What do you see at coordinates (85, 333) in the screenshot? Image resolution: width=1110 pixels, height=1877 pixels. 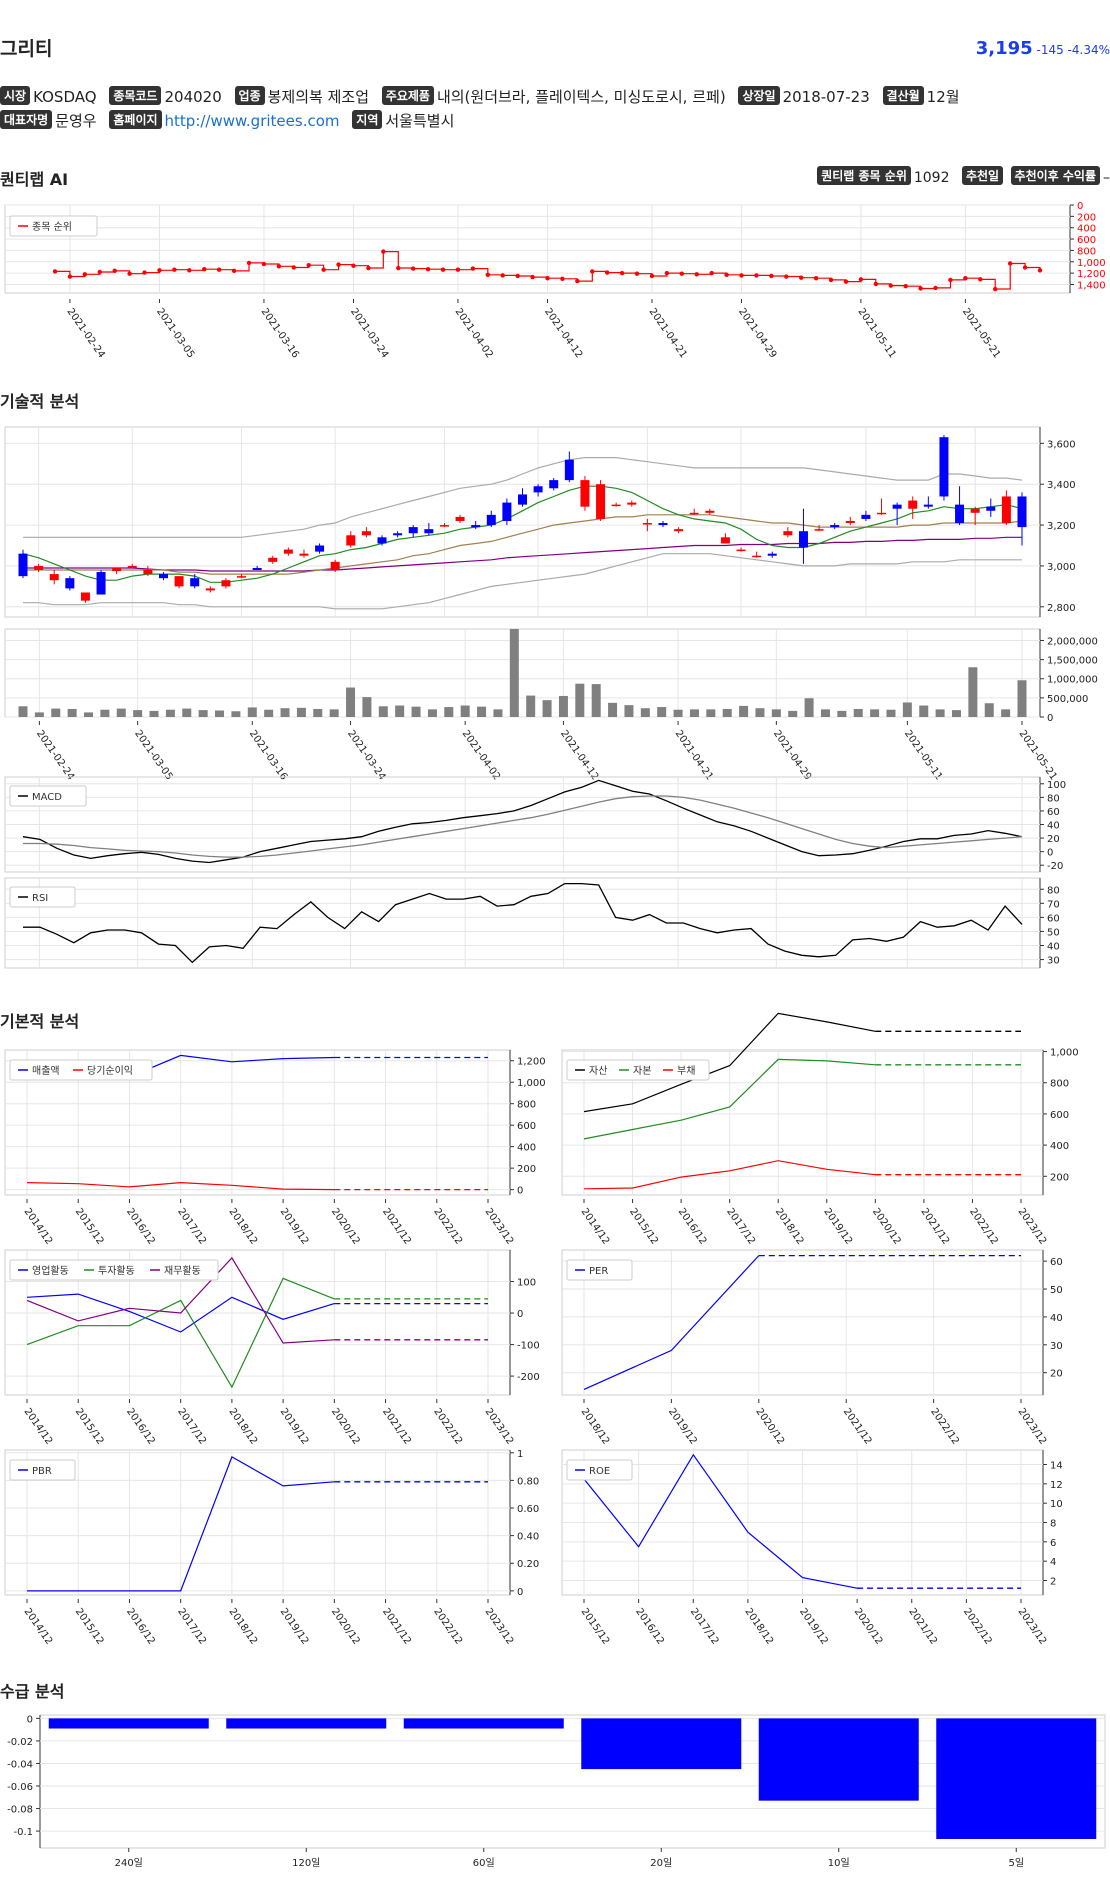 I see `rank-x-tick-label: 2021-02-24` at bounding box center [85, 333].